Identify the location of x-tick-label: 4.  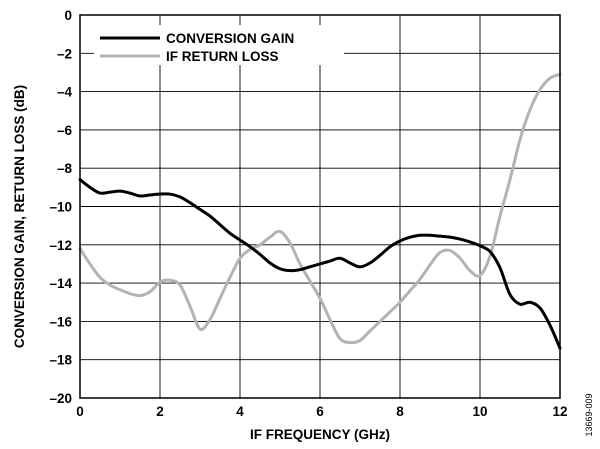
(240, 411).